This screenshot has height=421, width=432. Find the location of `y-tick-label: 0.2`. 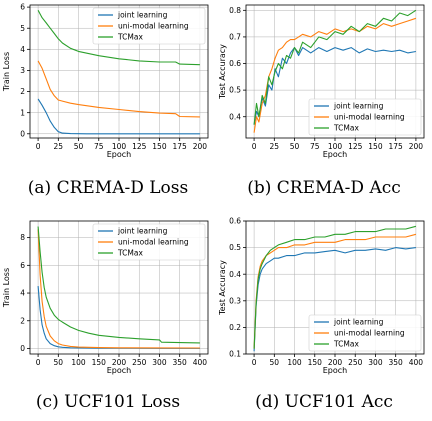

y-tick-label: 0.2 is located at coordinates (235, 327).